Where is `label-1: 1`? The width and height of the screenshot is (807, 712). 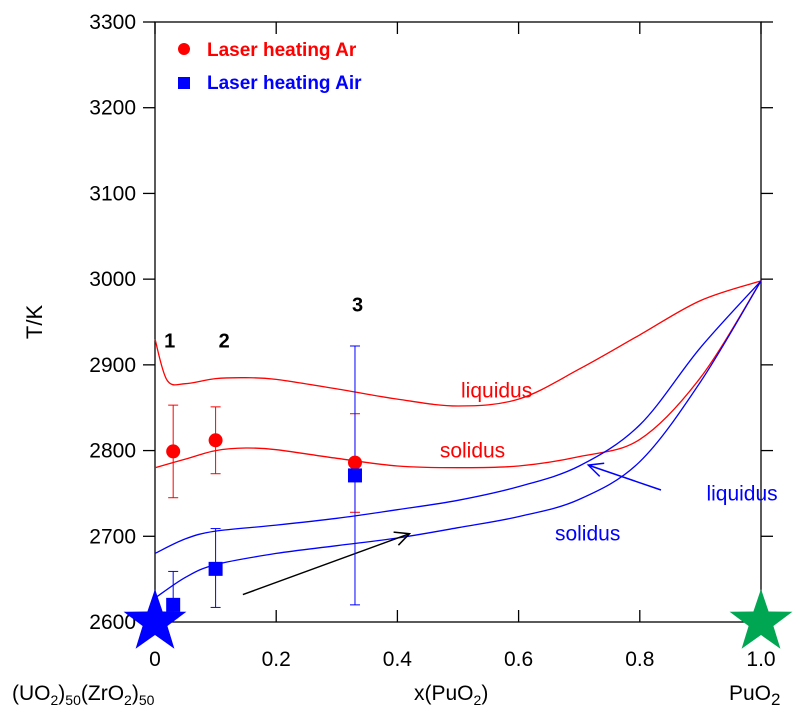 label-1: 1 is located at coordinates (169, 342).